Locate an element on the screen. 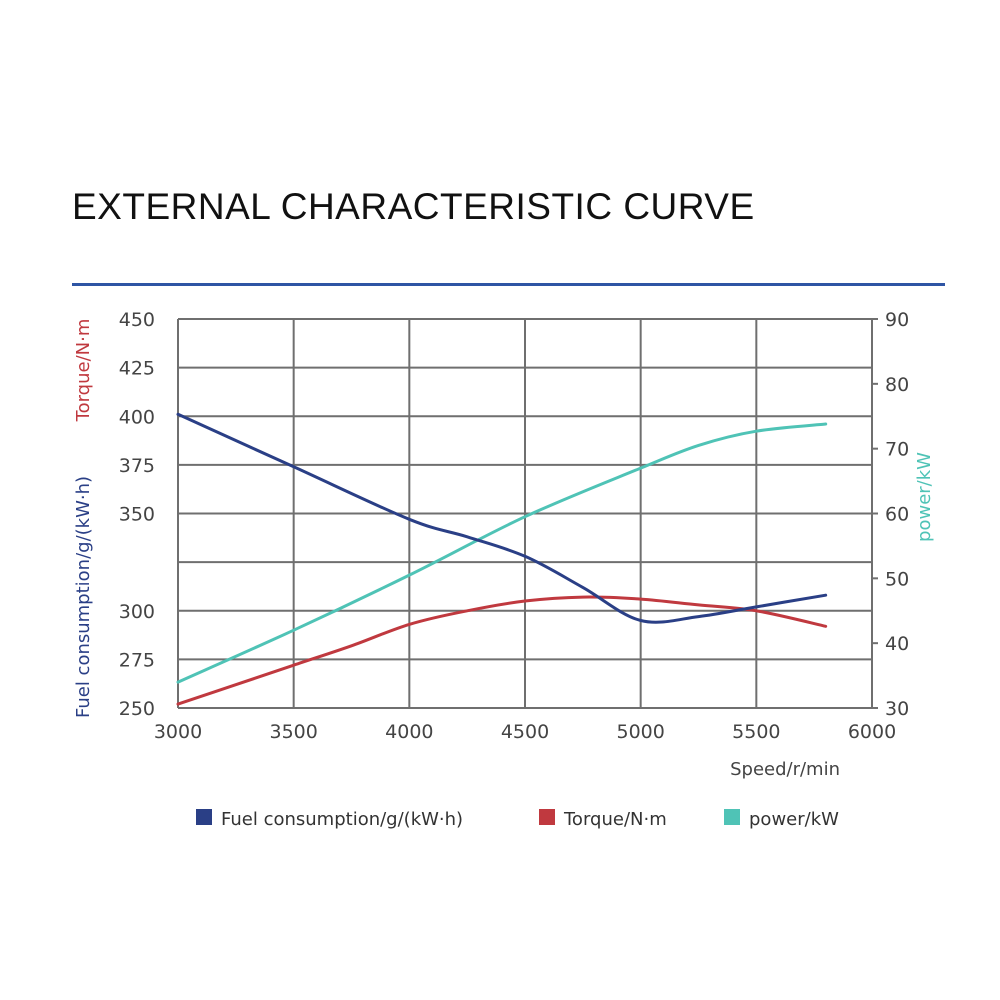 The width and height of the screenshot is (1000, 1000). series-line-torque is located at coordinates (502, 650).